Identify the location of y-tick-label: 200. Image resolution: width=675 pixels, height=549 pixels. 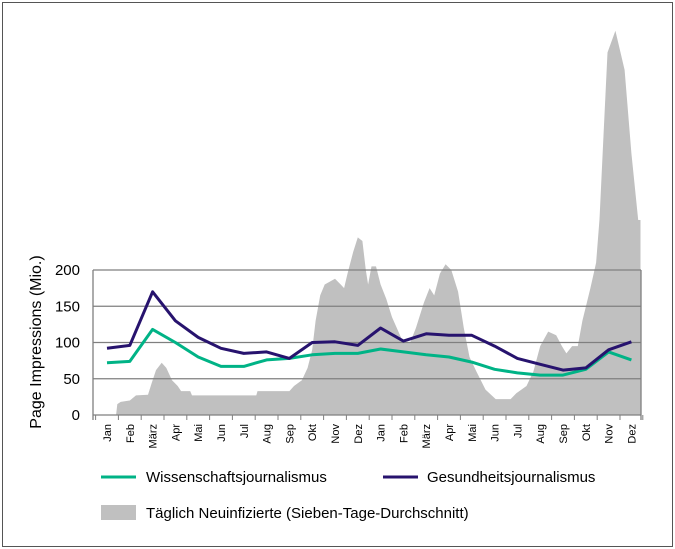
(67, 270).